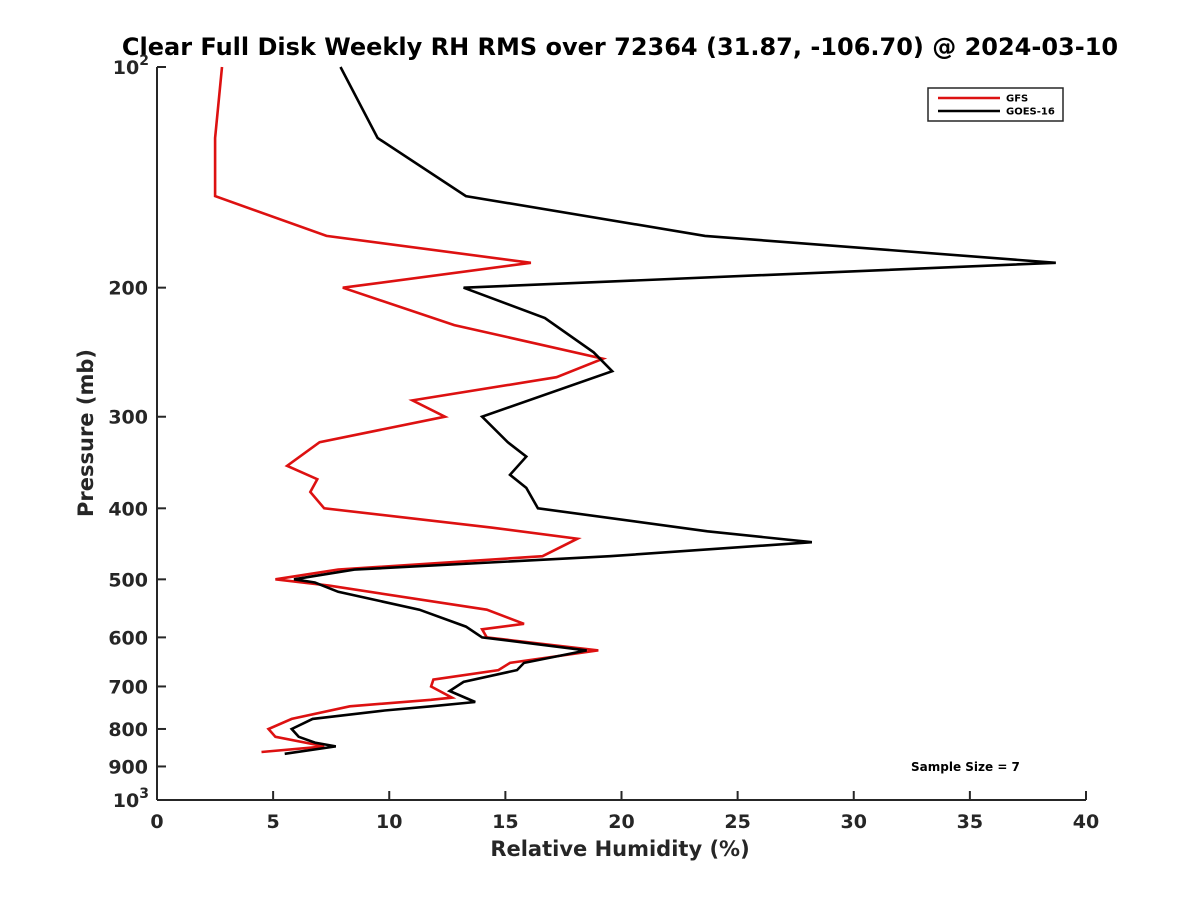 This screenshot has width=1200, height=900. What do you see at coordinates (128, 289) in the screenshot?
I see `y-tick-label: 200` at bounding box center [128, 289].